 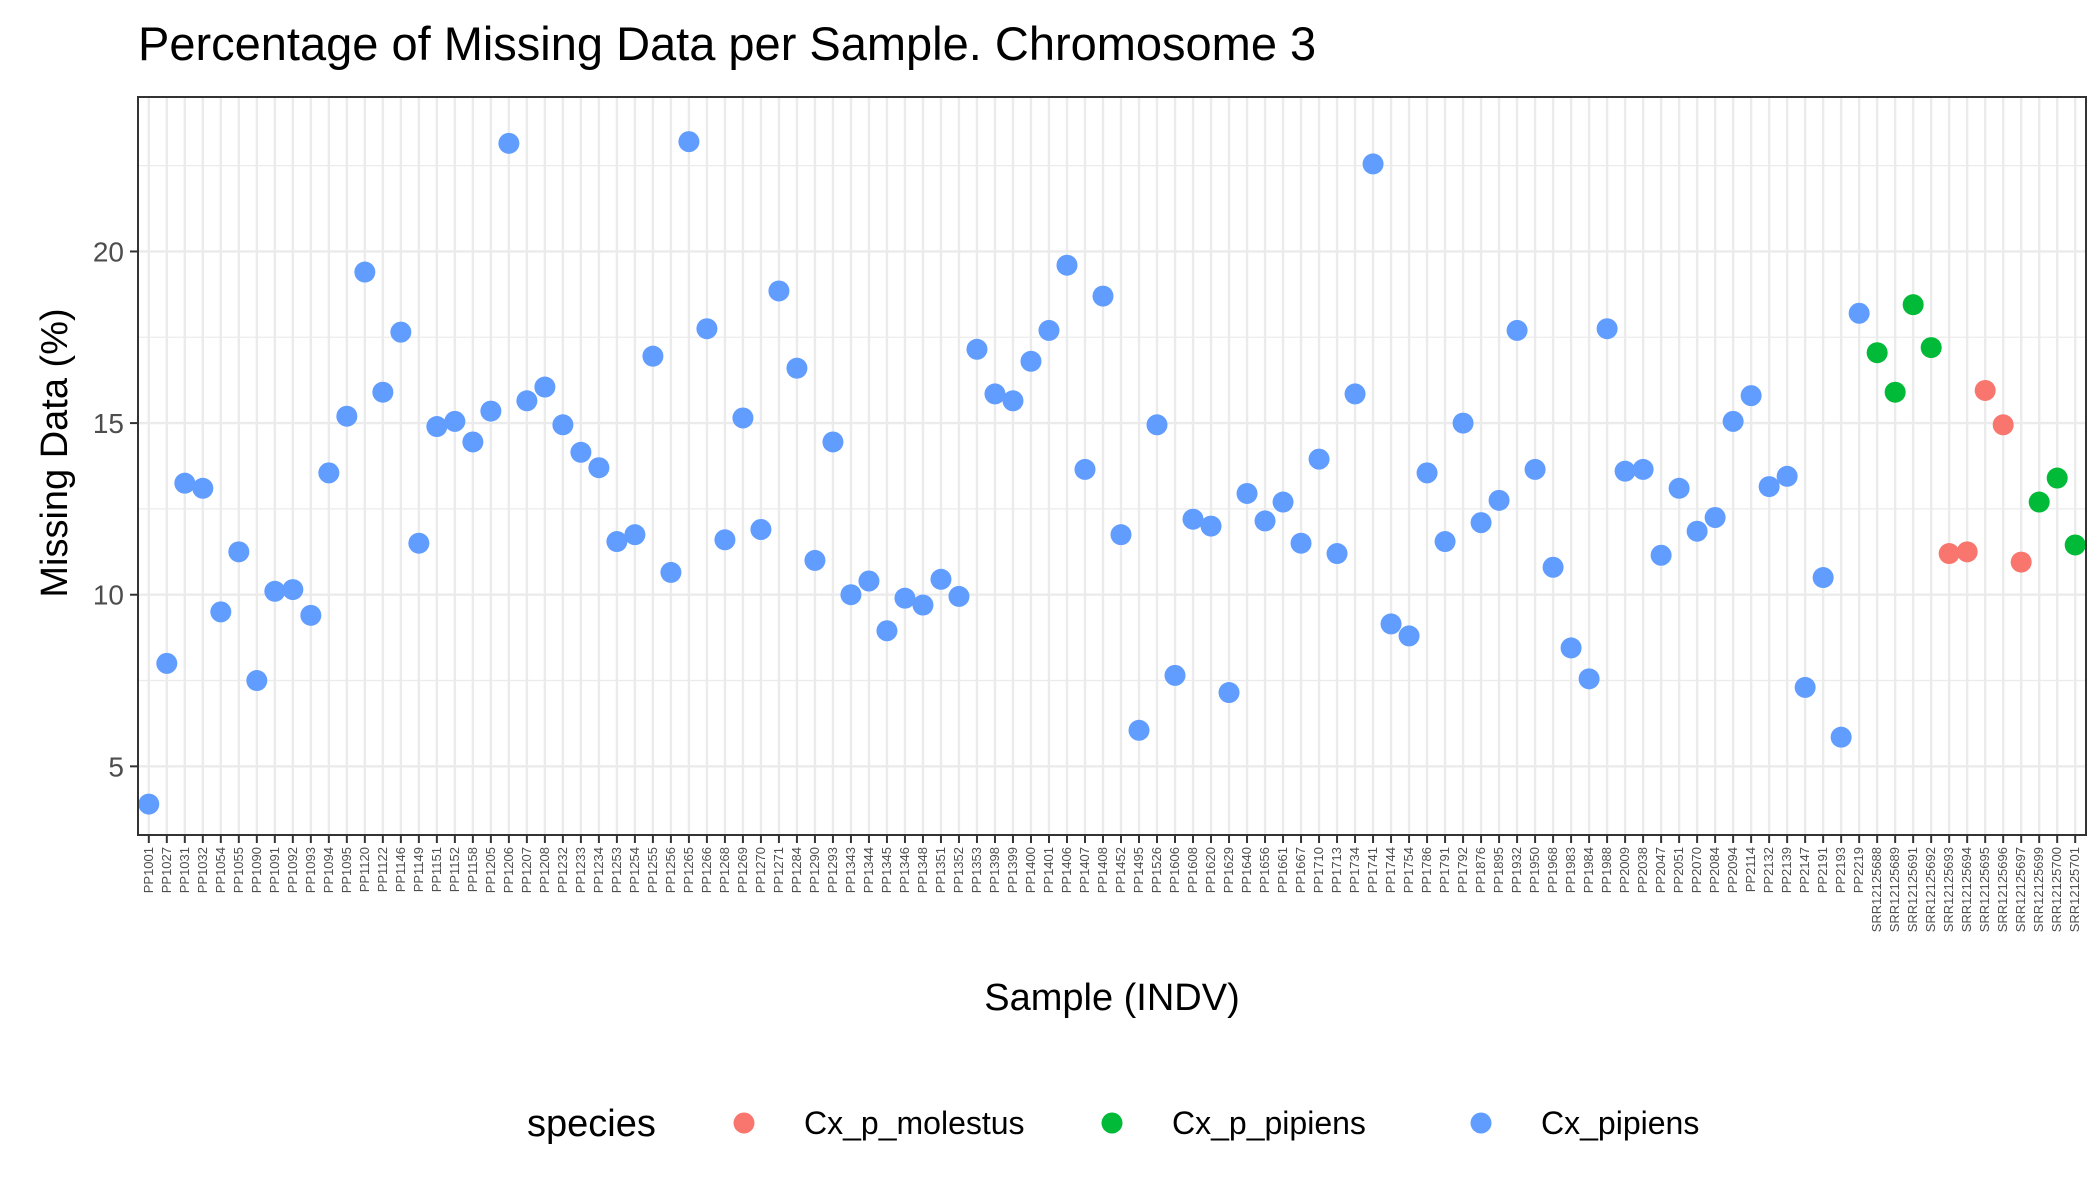 What do you see at coordinates (292, 870) in the screenshot?
I see `x-tick-label: PP1092` at bounding box center [292, 870].